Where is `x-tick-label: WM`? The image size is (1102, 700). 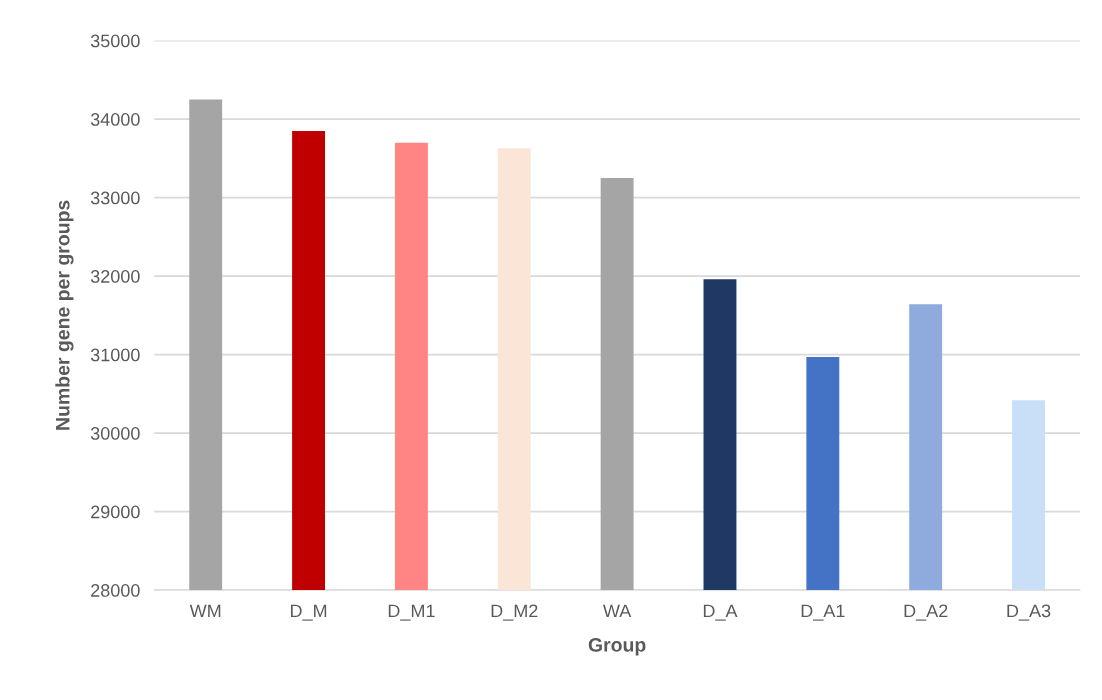
x-tick-label: WM is located at coordinates (205, 611).